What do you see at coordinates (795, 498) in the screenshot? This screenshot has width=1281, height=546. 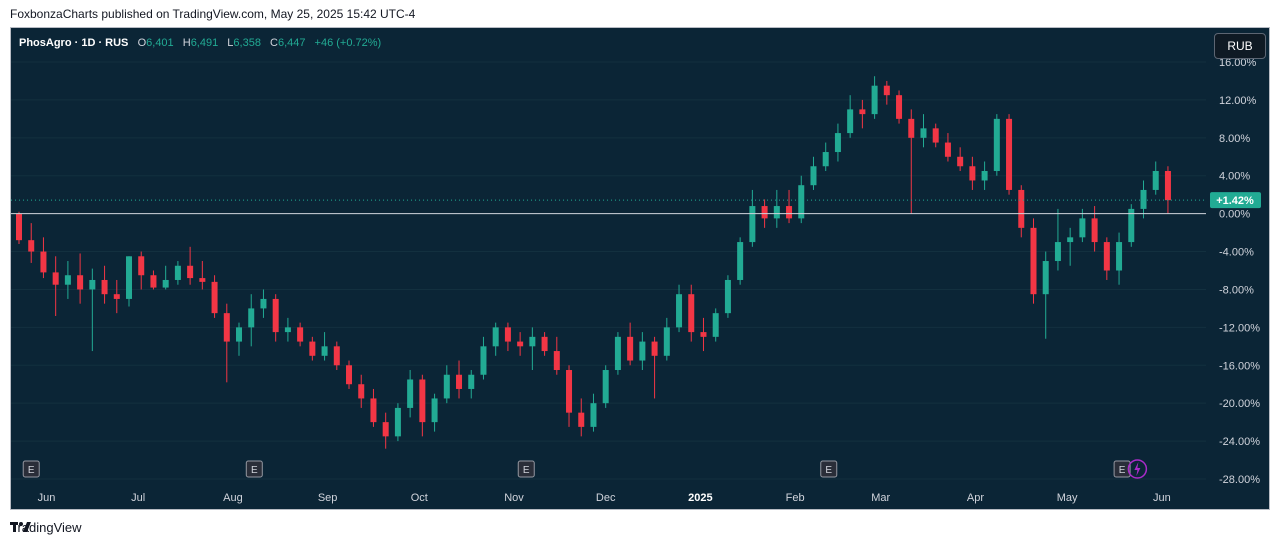 I see `x-tick-label: Feb` at bounding box center [795, 498].